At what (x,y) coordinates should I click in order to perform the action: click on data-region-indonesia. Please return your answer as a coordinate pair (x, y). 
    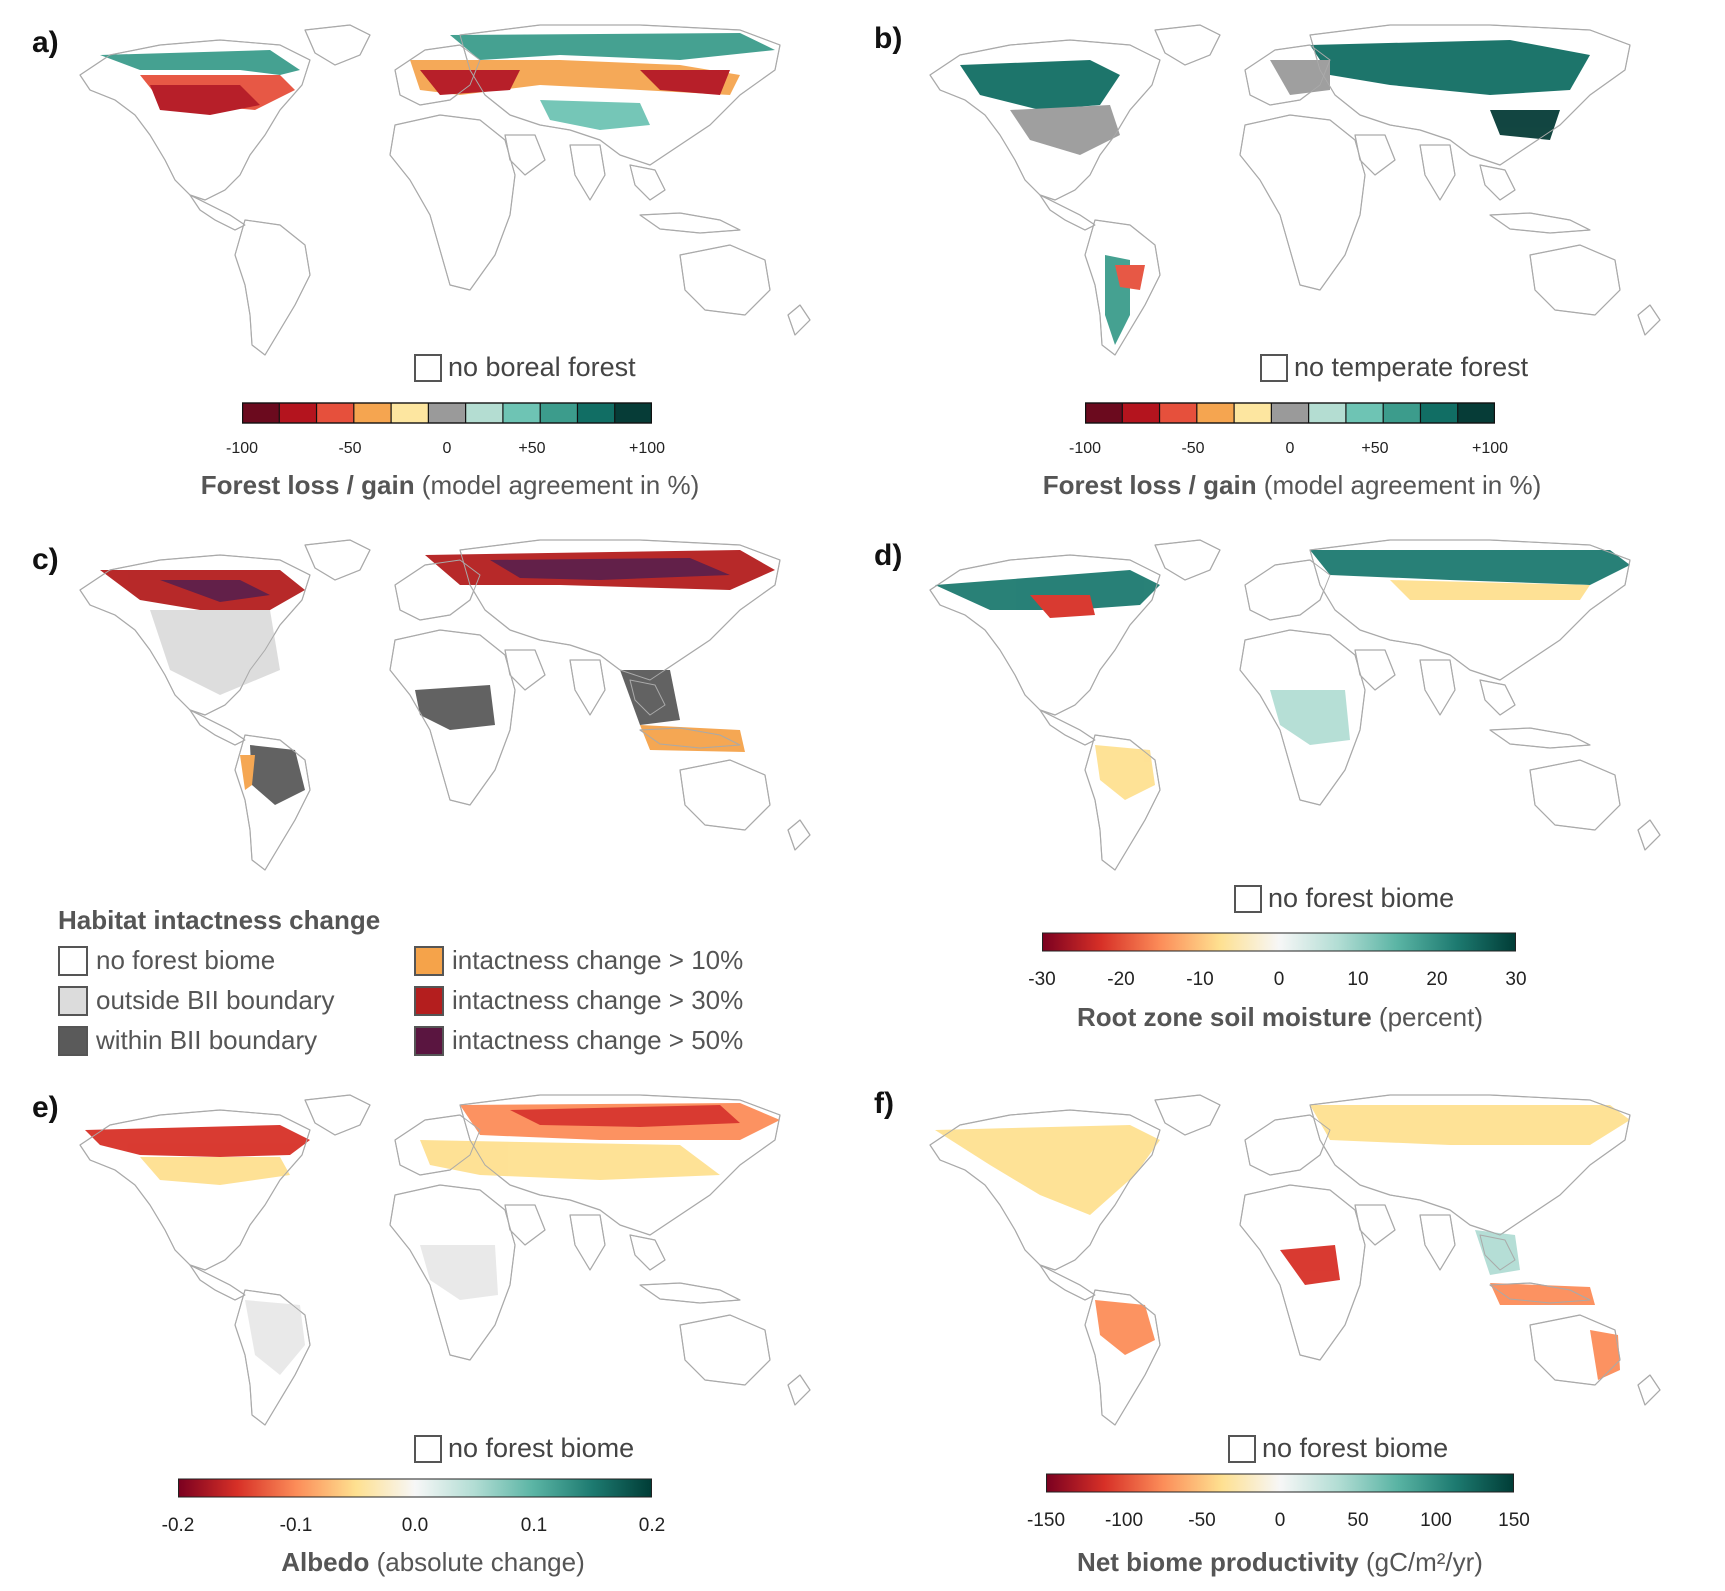
    Looking at the image, I should click on (1542, 1294).